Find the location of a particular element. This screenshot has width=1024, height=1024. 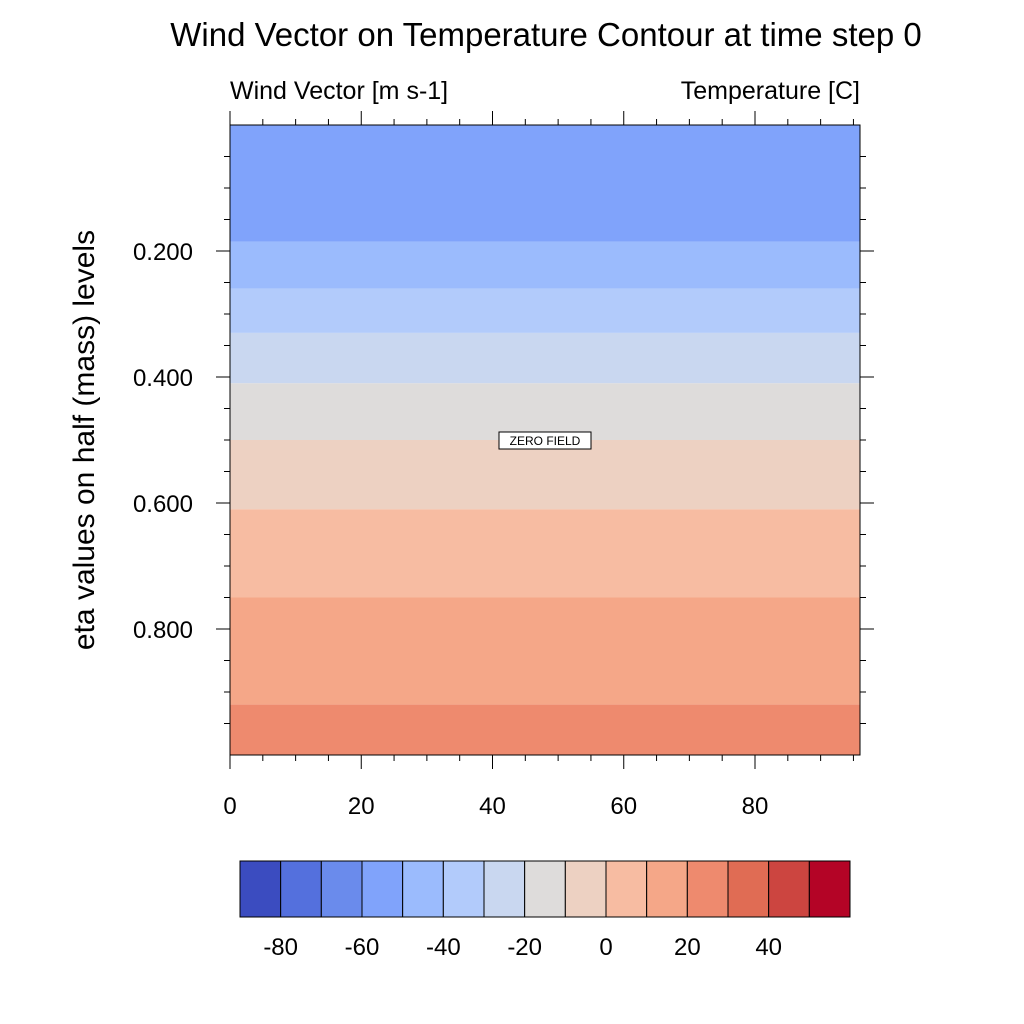

colorbar-label: -60 is located at coordinates (362, 947).